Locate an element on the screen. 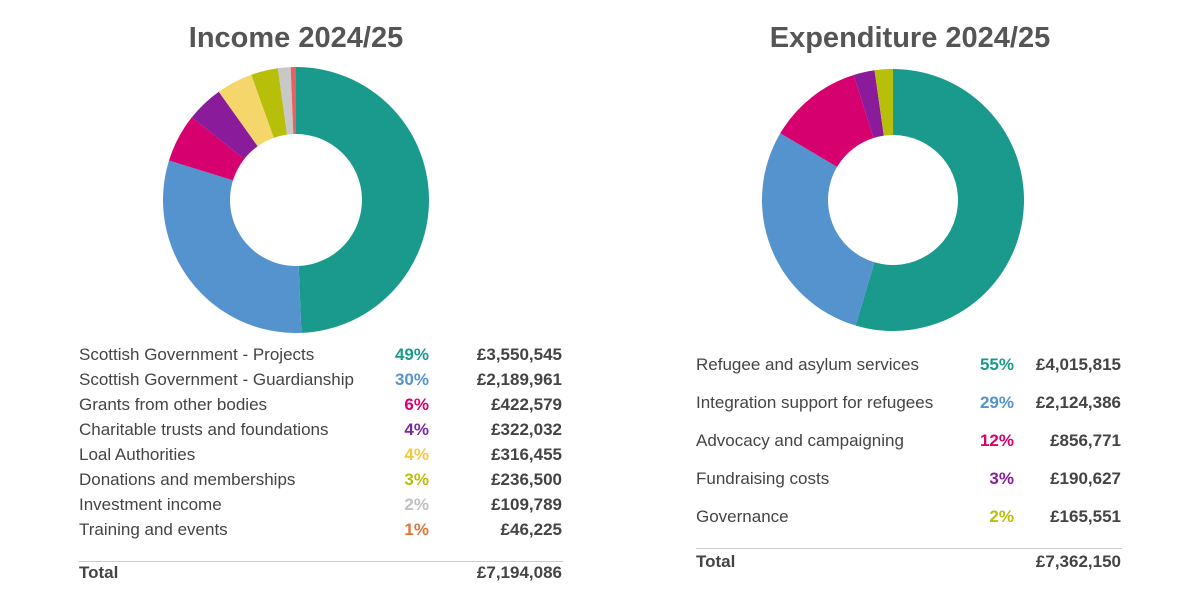 The height and width of the screenshot is (600, 1200). total-amount: £7,362,150 is located at coordinates (1078, 561).